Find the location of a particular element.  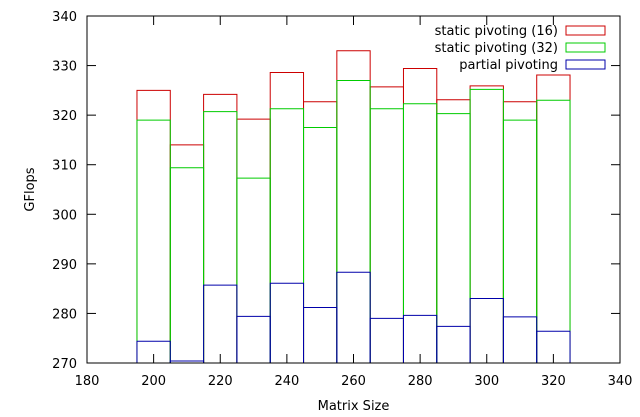

x-tick-label: 340 is located at coordinates (620, 381).